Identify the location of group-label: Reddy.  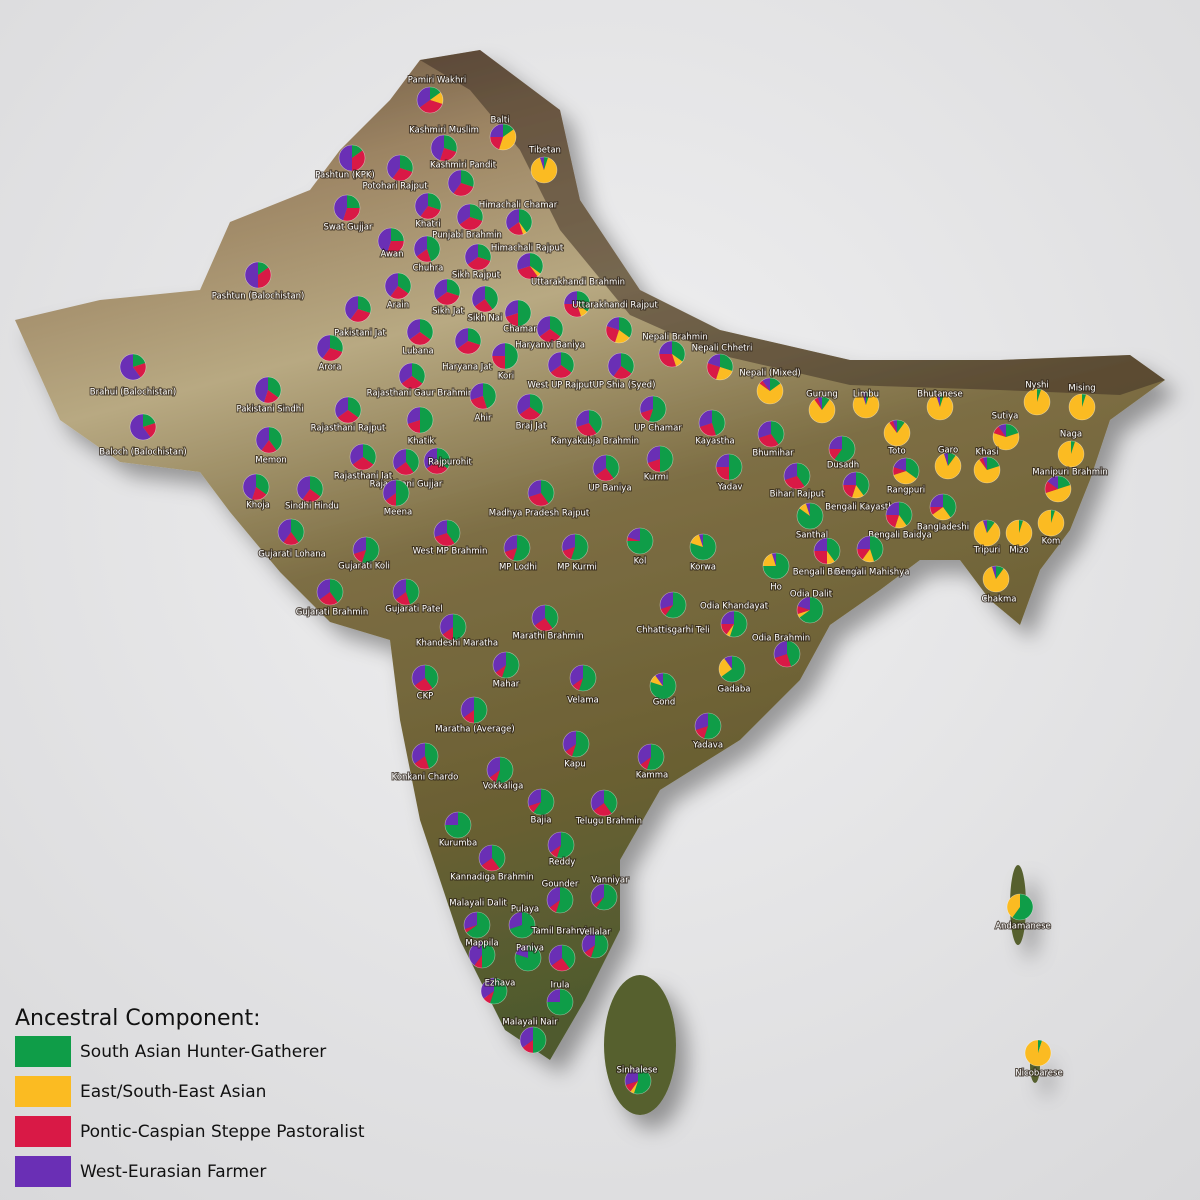
(562, 863).